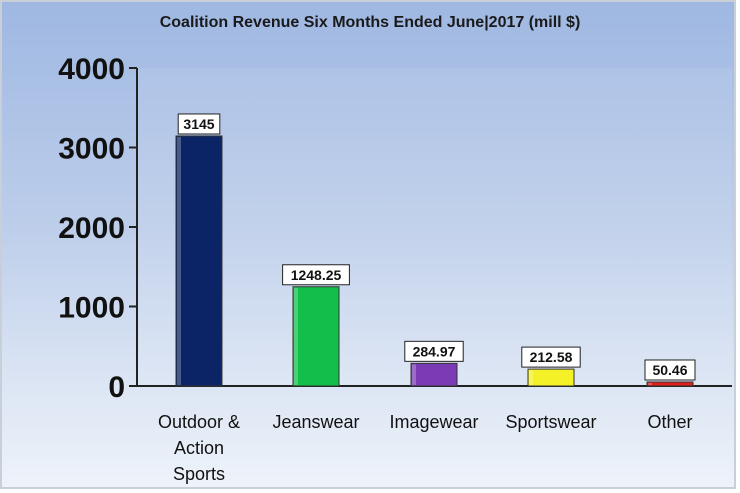 The image size is (740, 493). I want to click on x-tick-label: Sportswear, so click(550, 422).